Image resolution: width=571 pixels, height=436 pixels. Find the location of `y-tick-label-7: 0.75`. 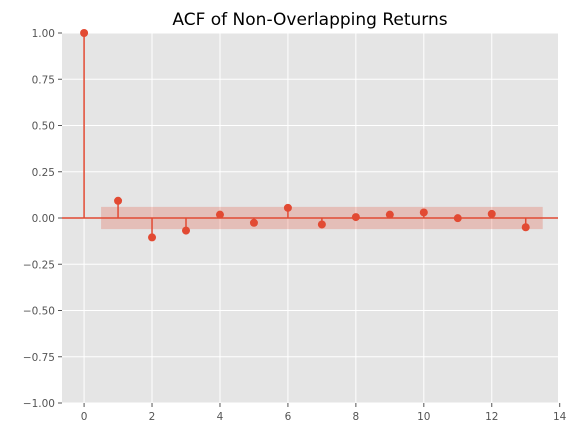

y-tick-label-7: 0.75 is located at coordinates (43, 80).